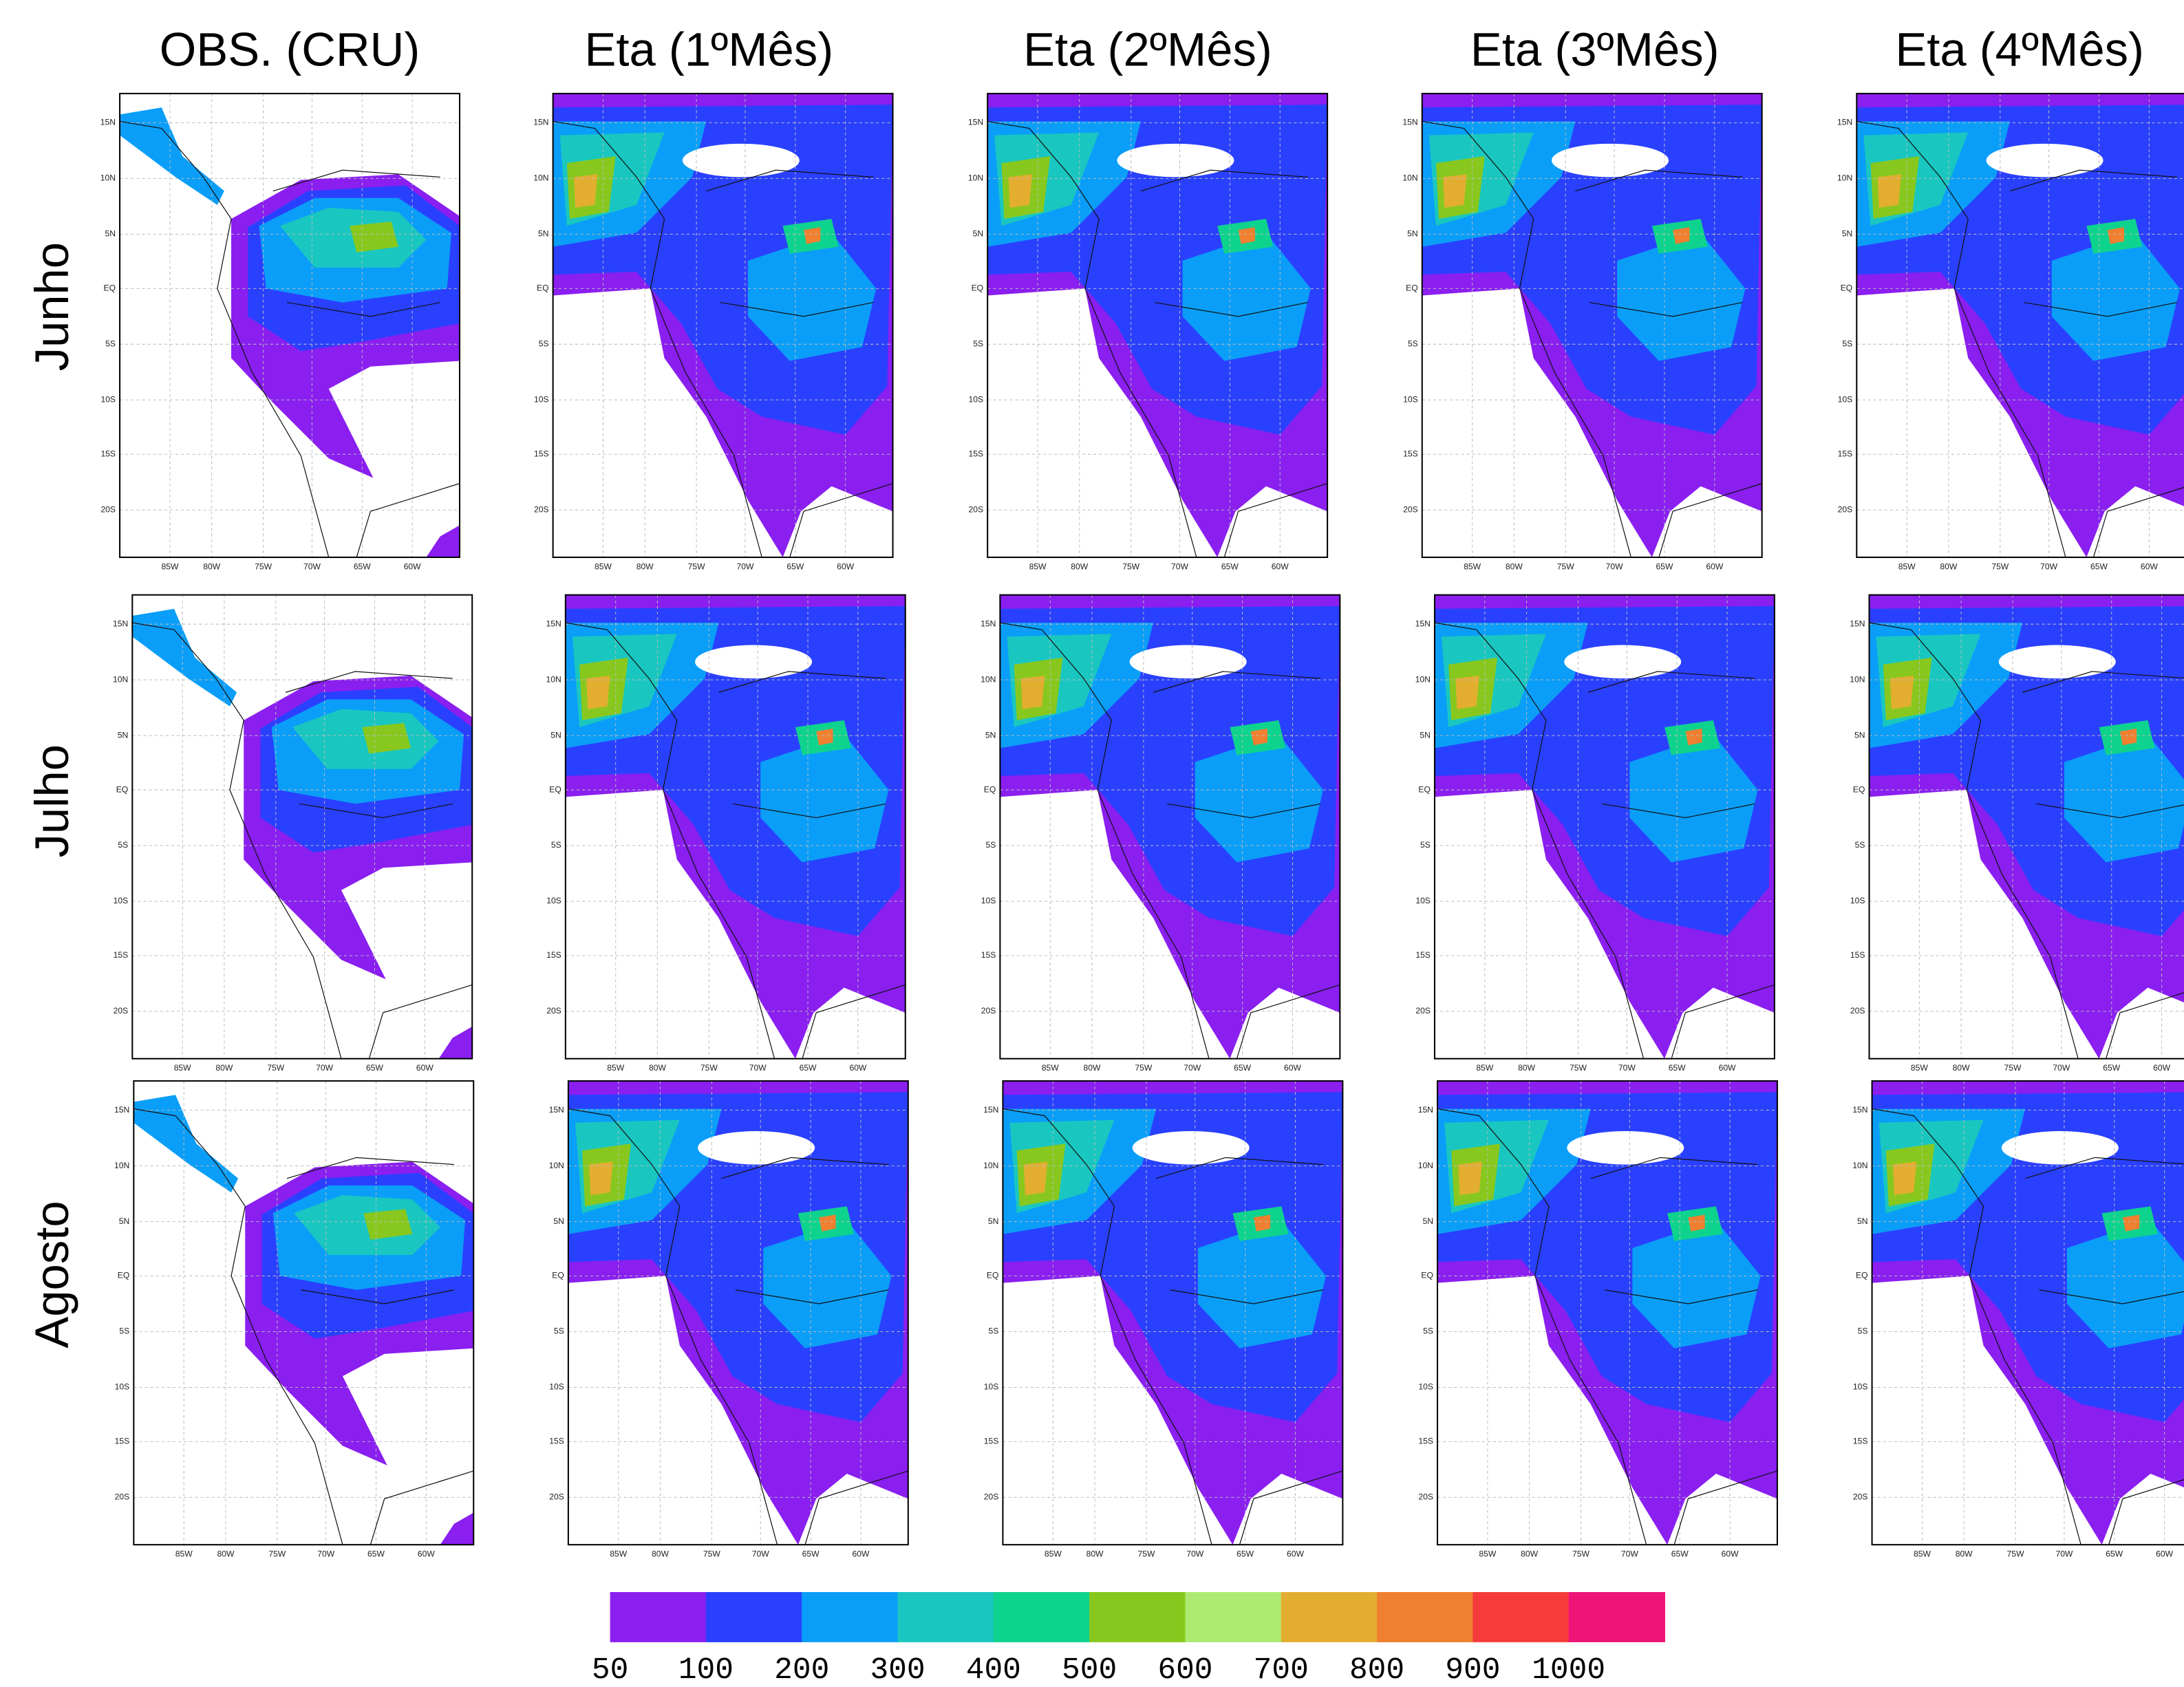 The image size is (2184, 1687). What do you see at coordinates (51, 801) in the screenshot?
I see `row-title: Julho` at bounding box center [51, 801].